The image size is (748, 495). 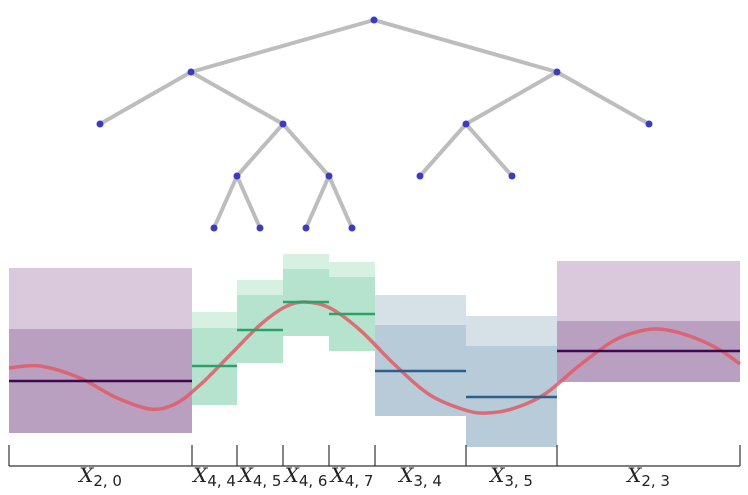 What do you see at coordinates (329, 176) in the screenshot?
I see `tree-node-LRR` at bounding box center [329, 176].